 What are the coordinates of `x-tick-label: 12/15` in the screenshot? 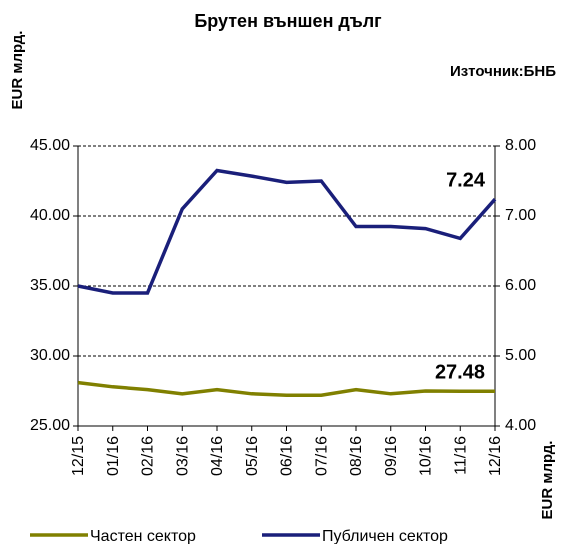 It's located at (78, 456).